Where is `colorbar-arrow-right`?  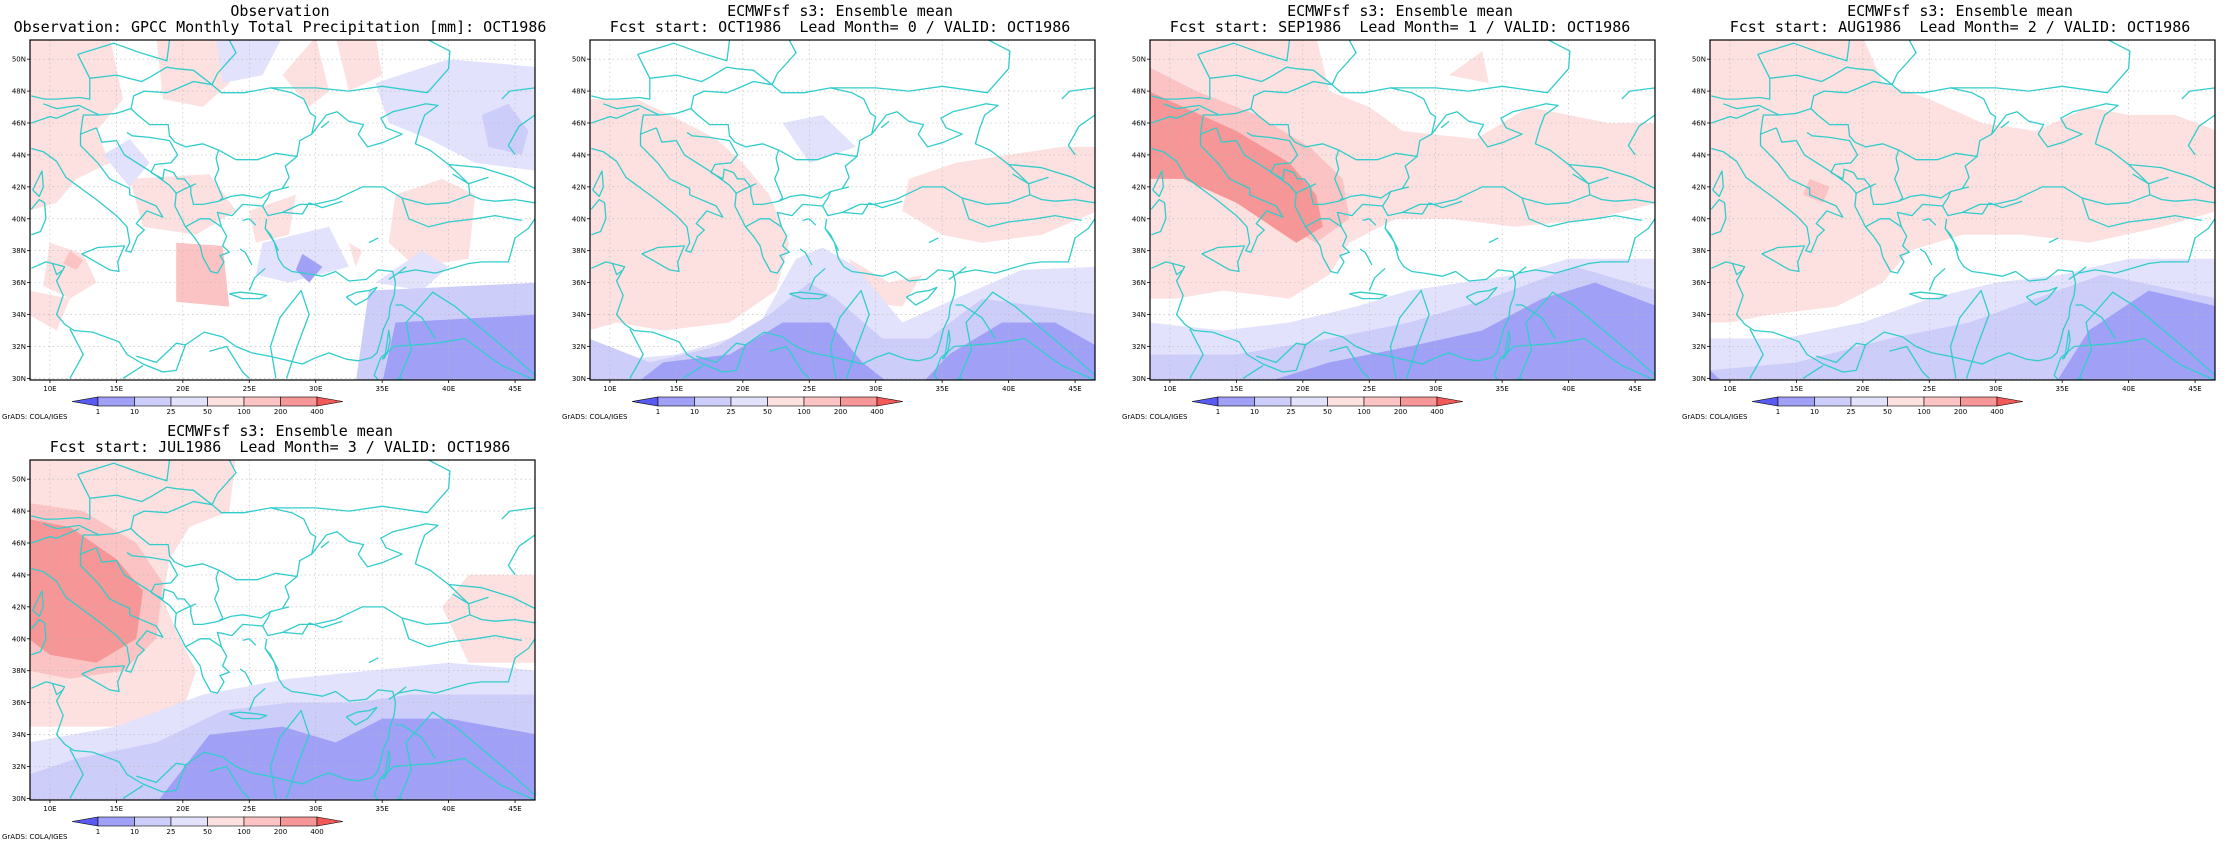
colorbar-arrow-right is located at coordinates (1450, 401).